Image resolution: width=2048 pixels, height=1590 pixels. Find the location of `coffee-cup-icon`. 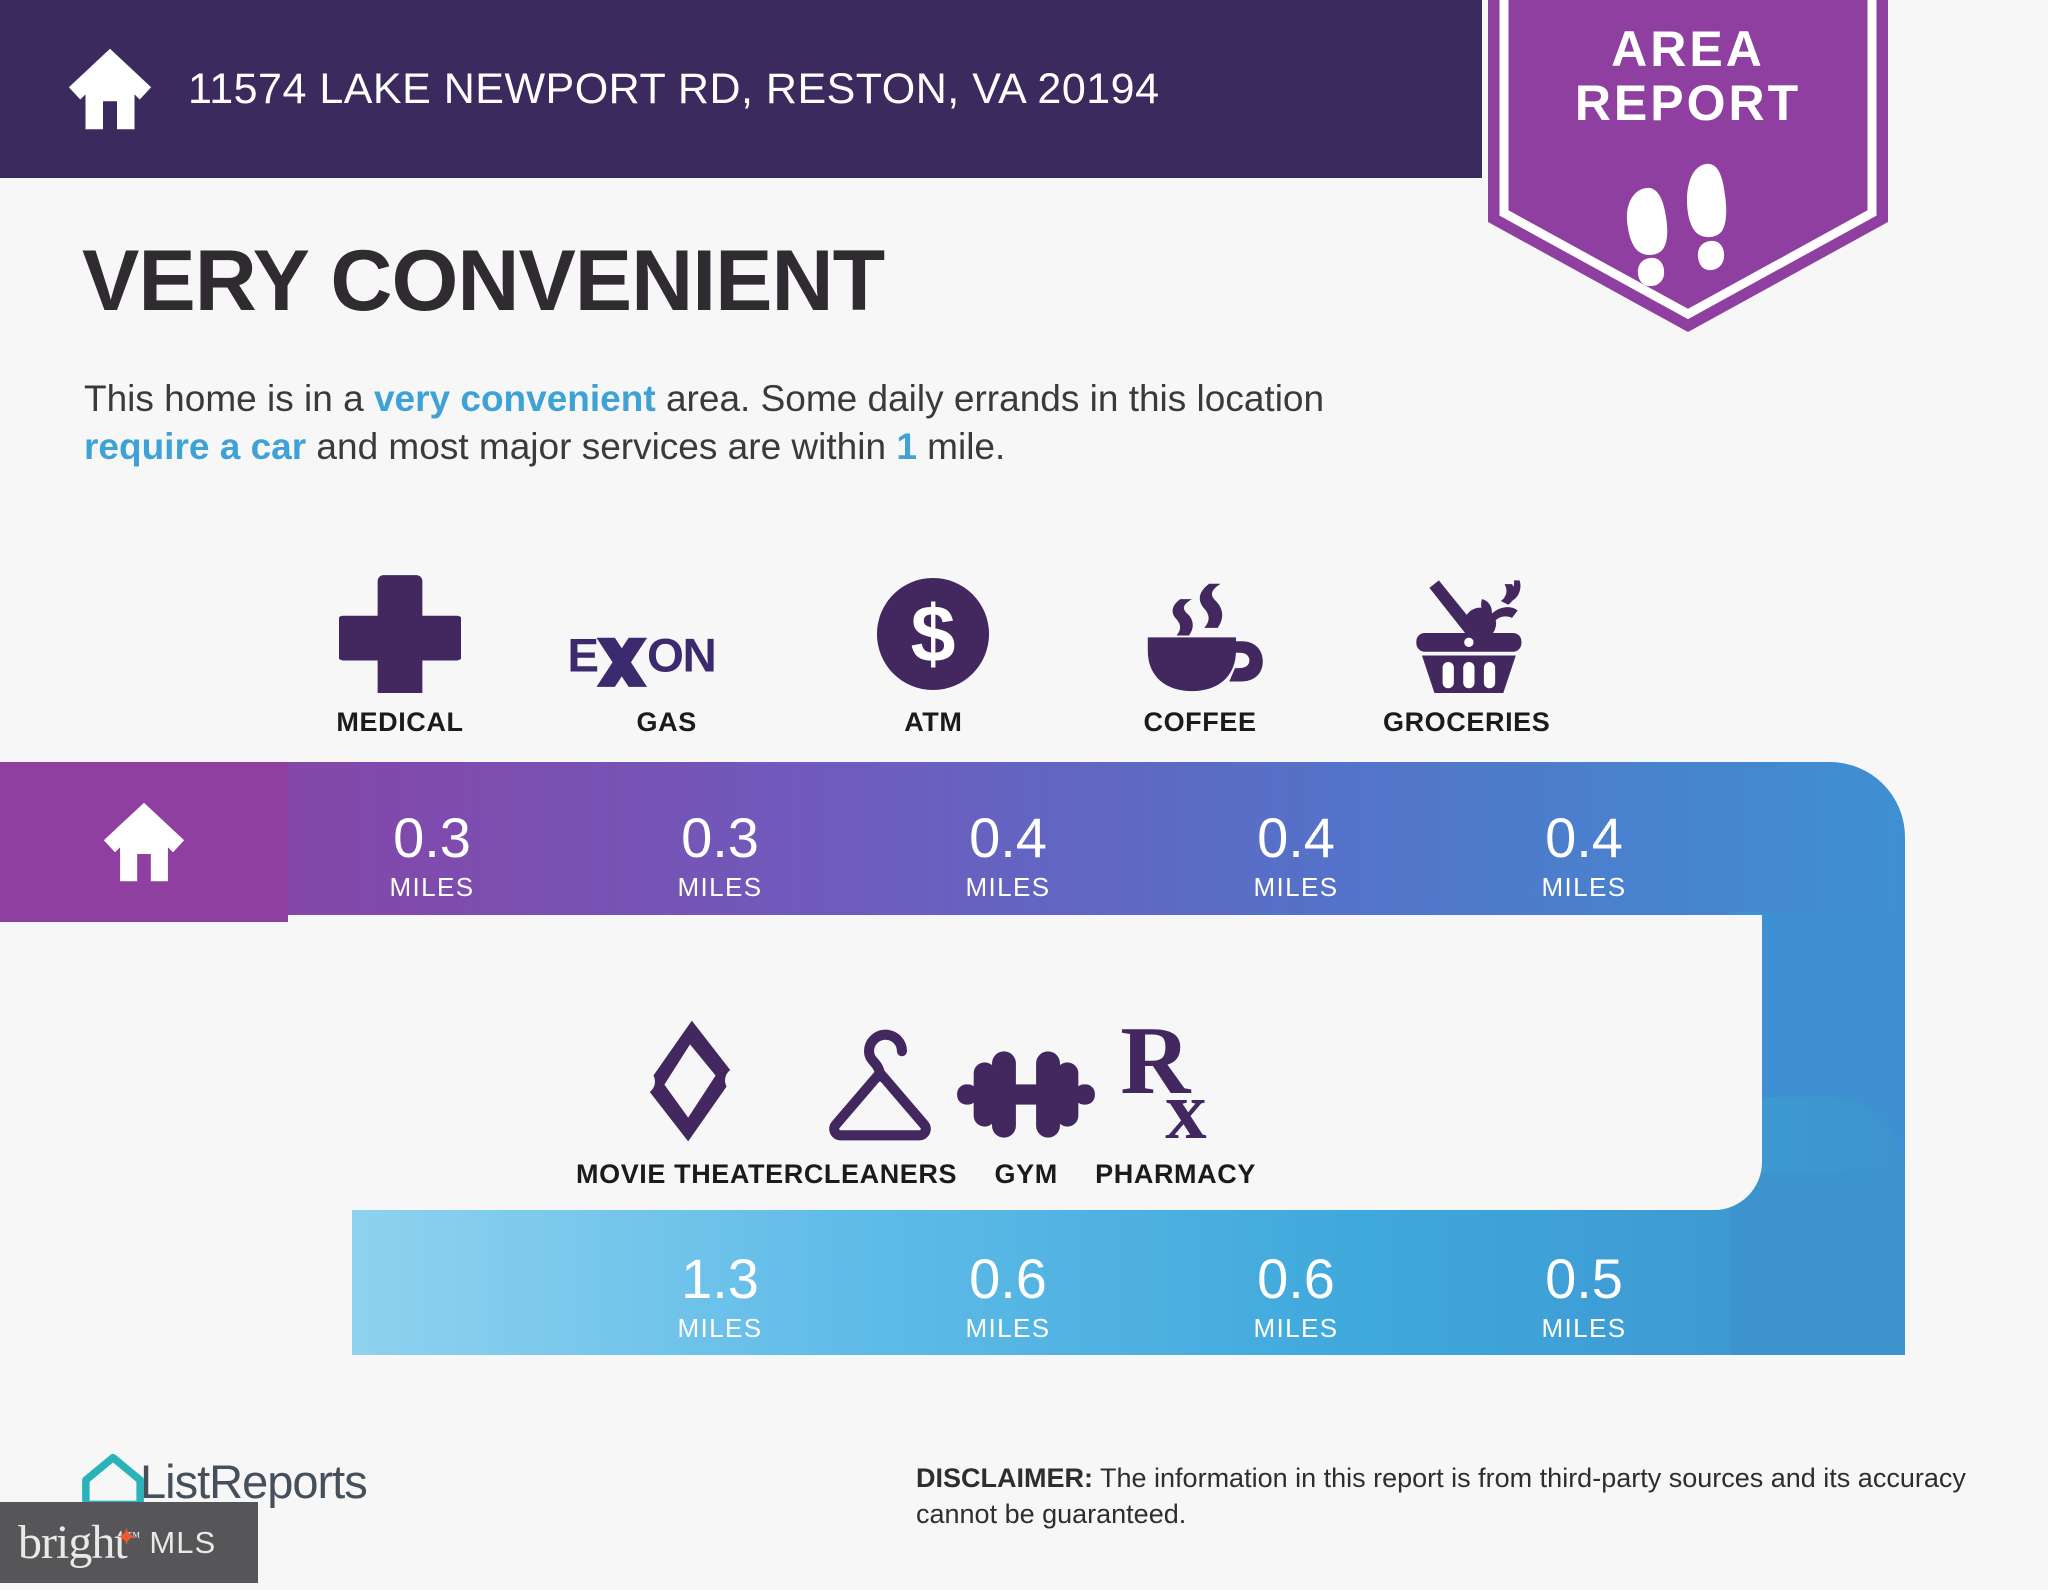

coffee-cup-icon is located at coordinates (1200, 628).